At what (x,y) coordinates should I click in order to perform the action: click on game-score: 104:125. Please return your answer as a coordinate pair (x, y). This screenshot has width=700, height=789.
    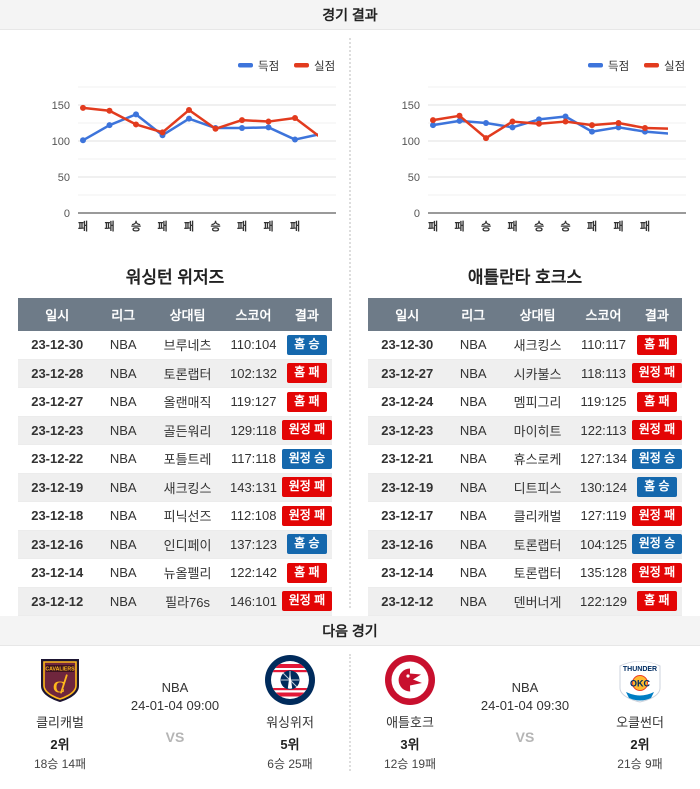
    Looking at the image, I should click on (603, 544).